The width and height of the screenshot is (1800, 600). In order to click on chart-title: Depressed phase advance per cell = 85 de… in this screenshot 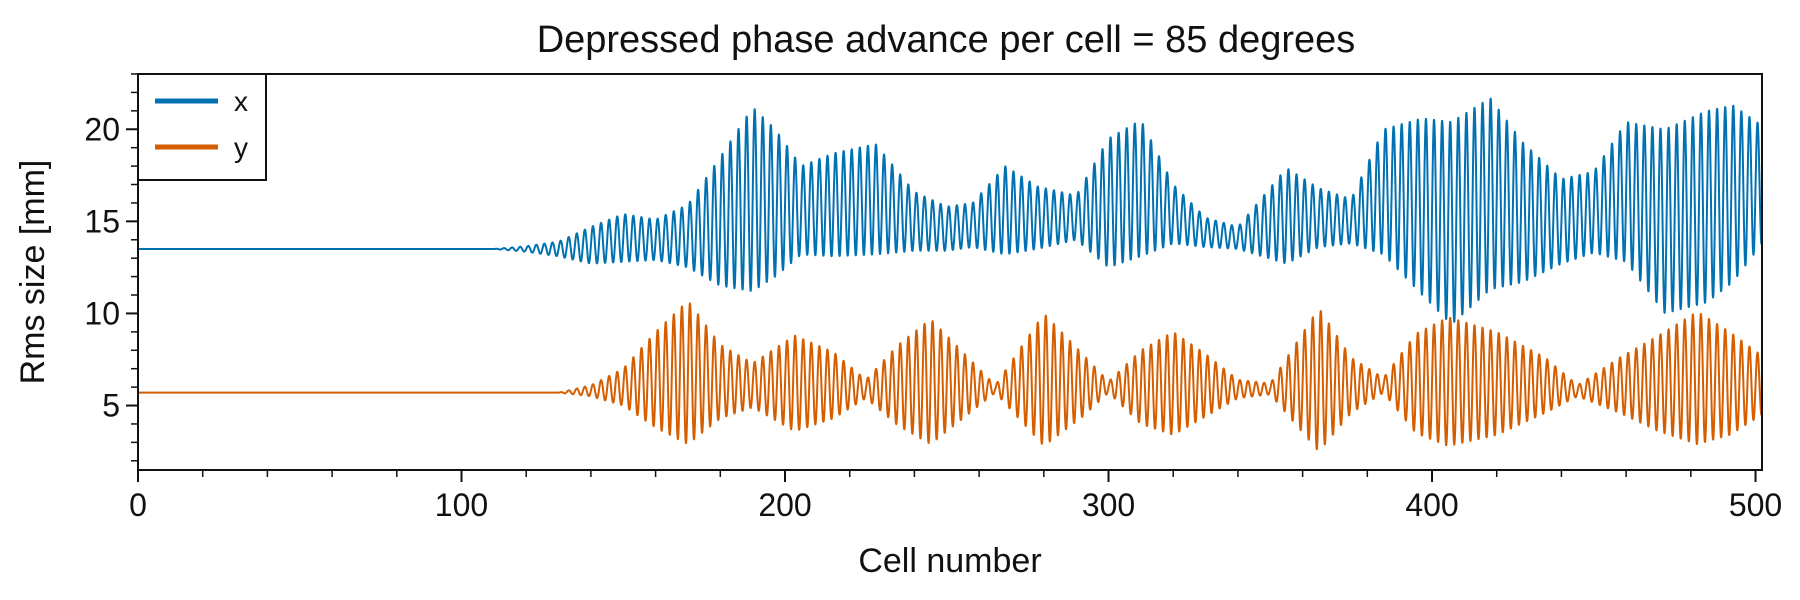, I will do `click(946, 40)`.